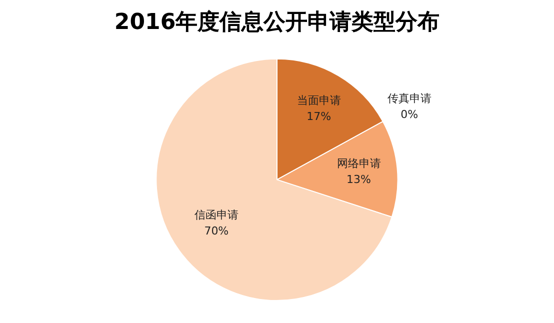 This screenshot has height=323, width=554. What do you see at coordinates (277, 21) in the screenshot?
I see `chart-title: 2016年度信息公开申请类型分布` at bounding box center [277, 21].